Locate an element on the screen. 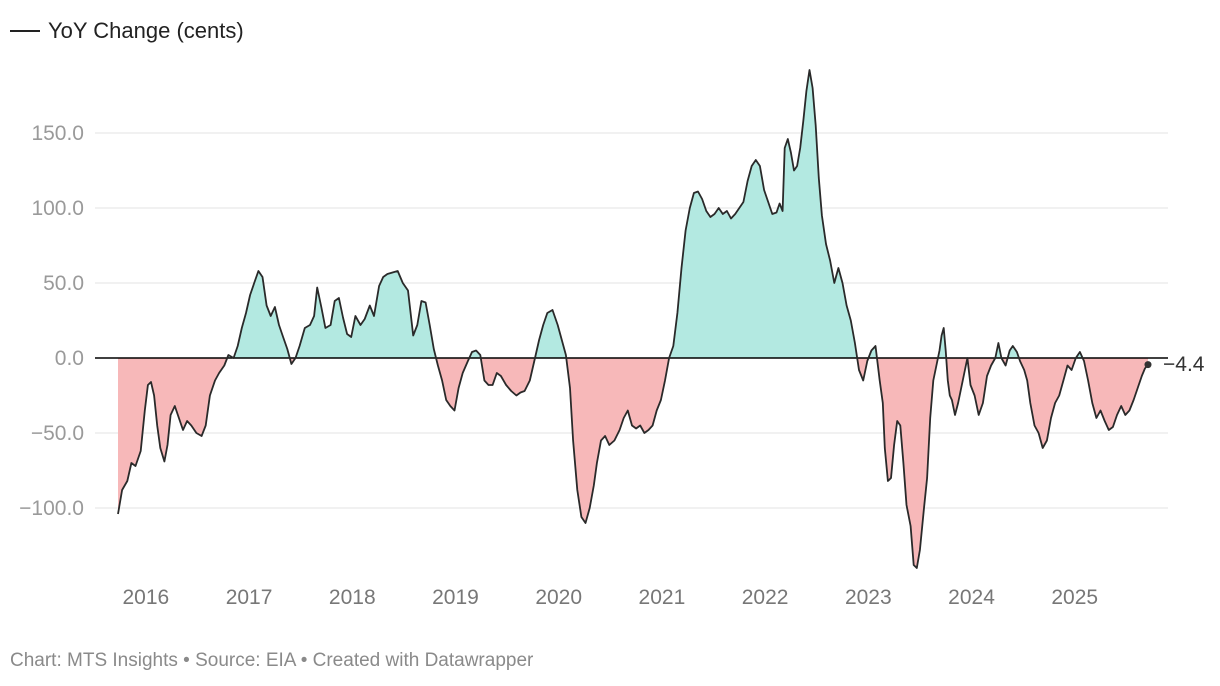  y-tick-label: 0.0 is located at coordinates (69, 358).